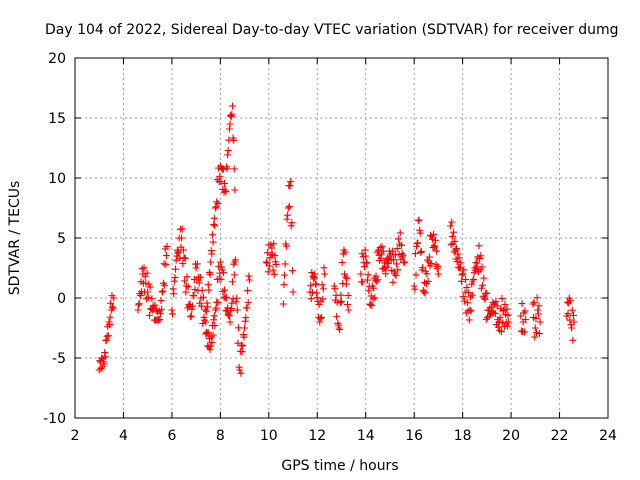 This screenshot has width=640, height=480. Describe the element at coordinates (61, 299) in the screenshot. I see `y-tick-label: 0` at that location.